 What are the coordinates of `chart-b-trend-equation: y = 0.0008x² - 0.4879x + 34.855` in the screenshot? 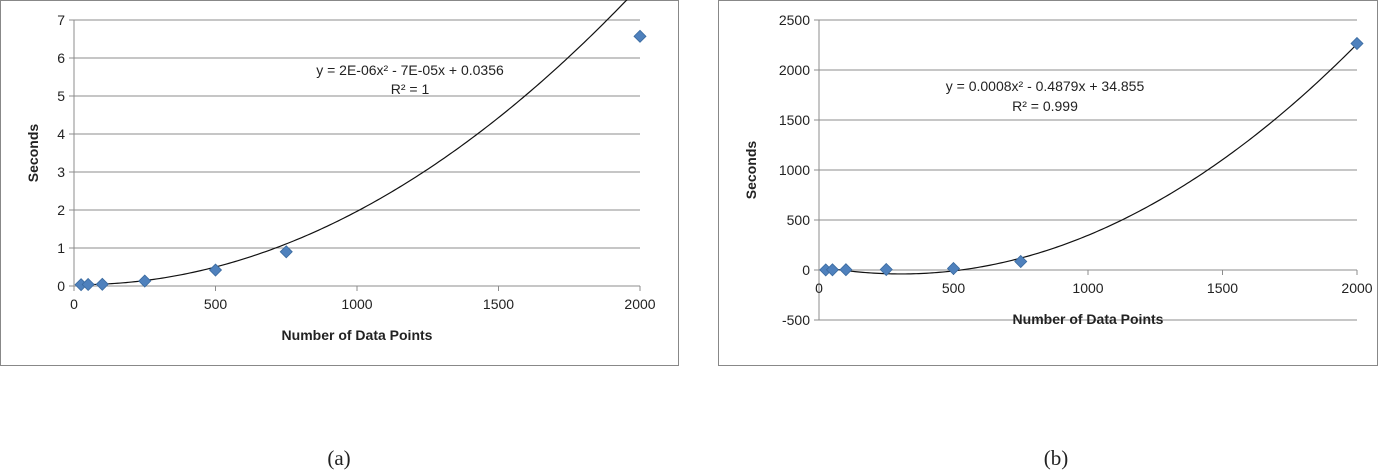 It's located at (1045, 86).